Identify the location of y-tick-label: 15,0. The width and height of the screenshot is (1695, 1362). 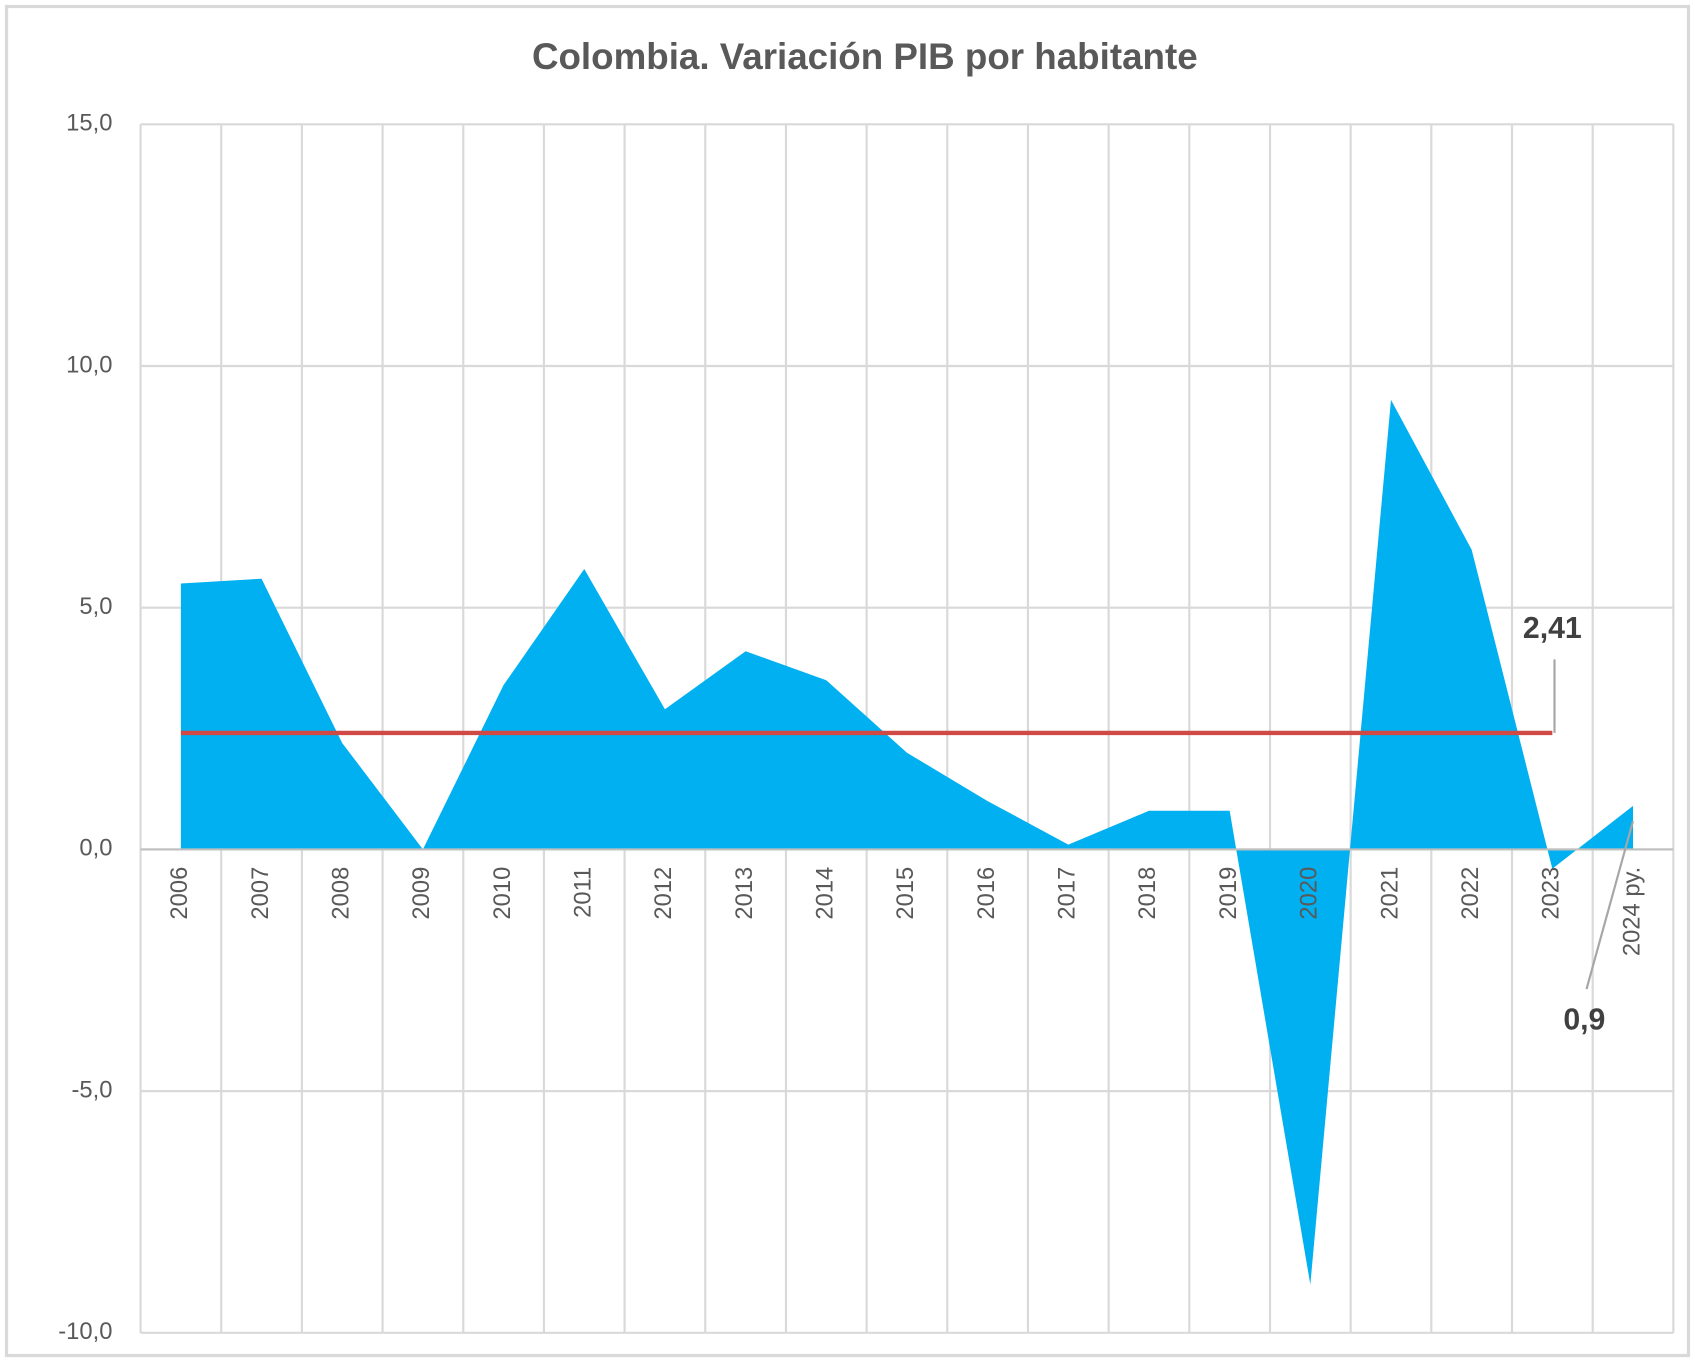
(89, 123).